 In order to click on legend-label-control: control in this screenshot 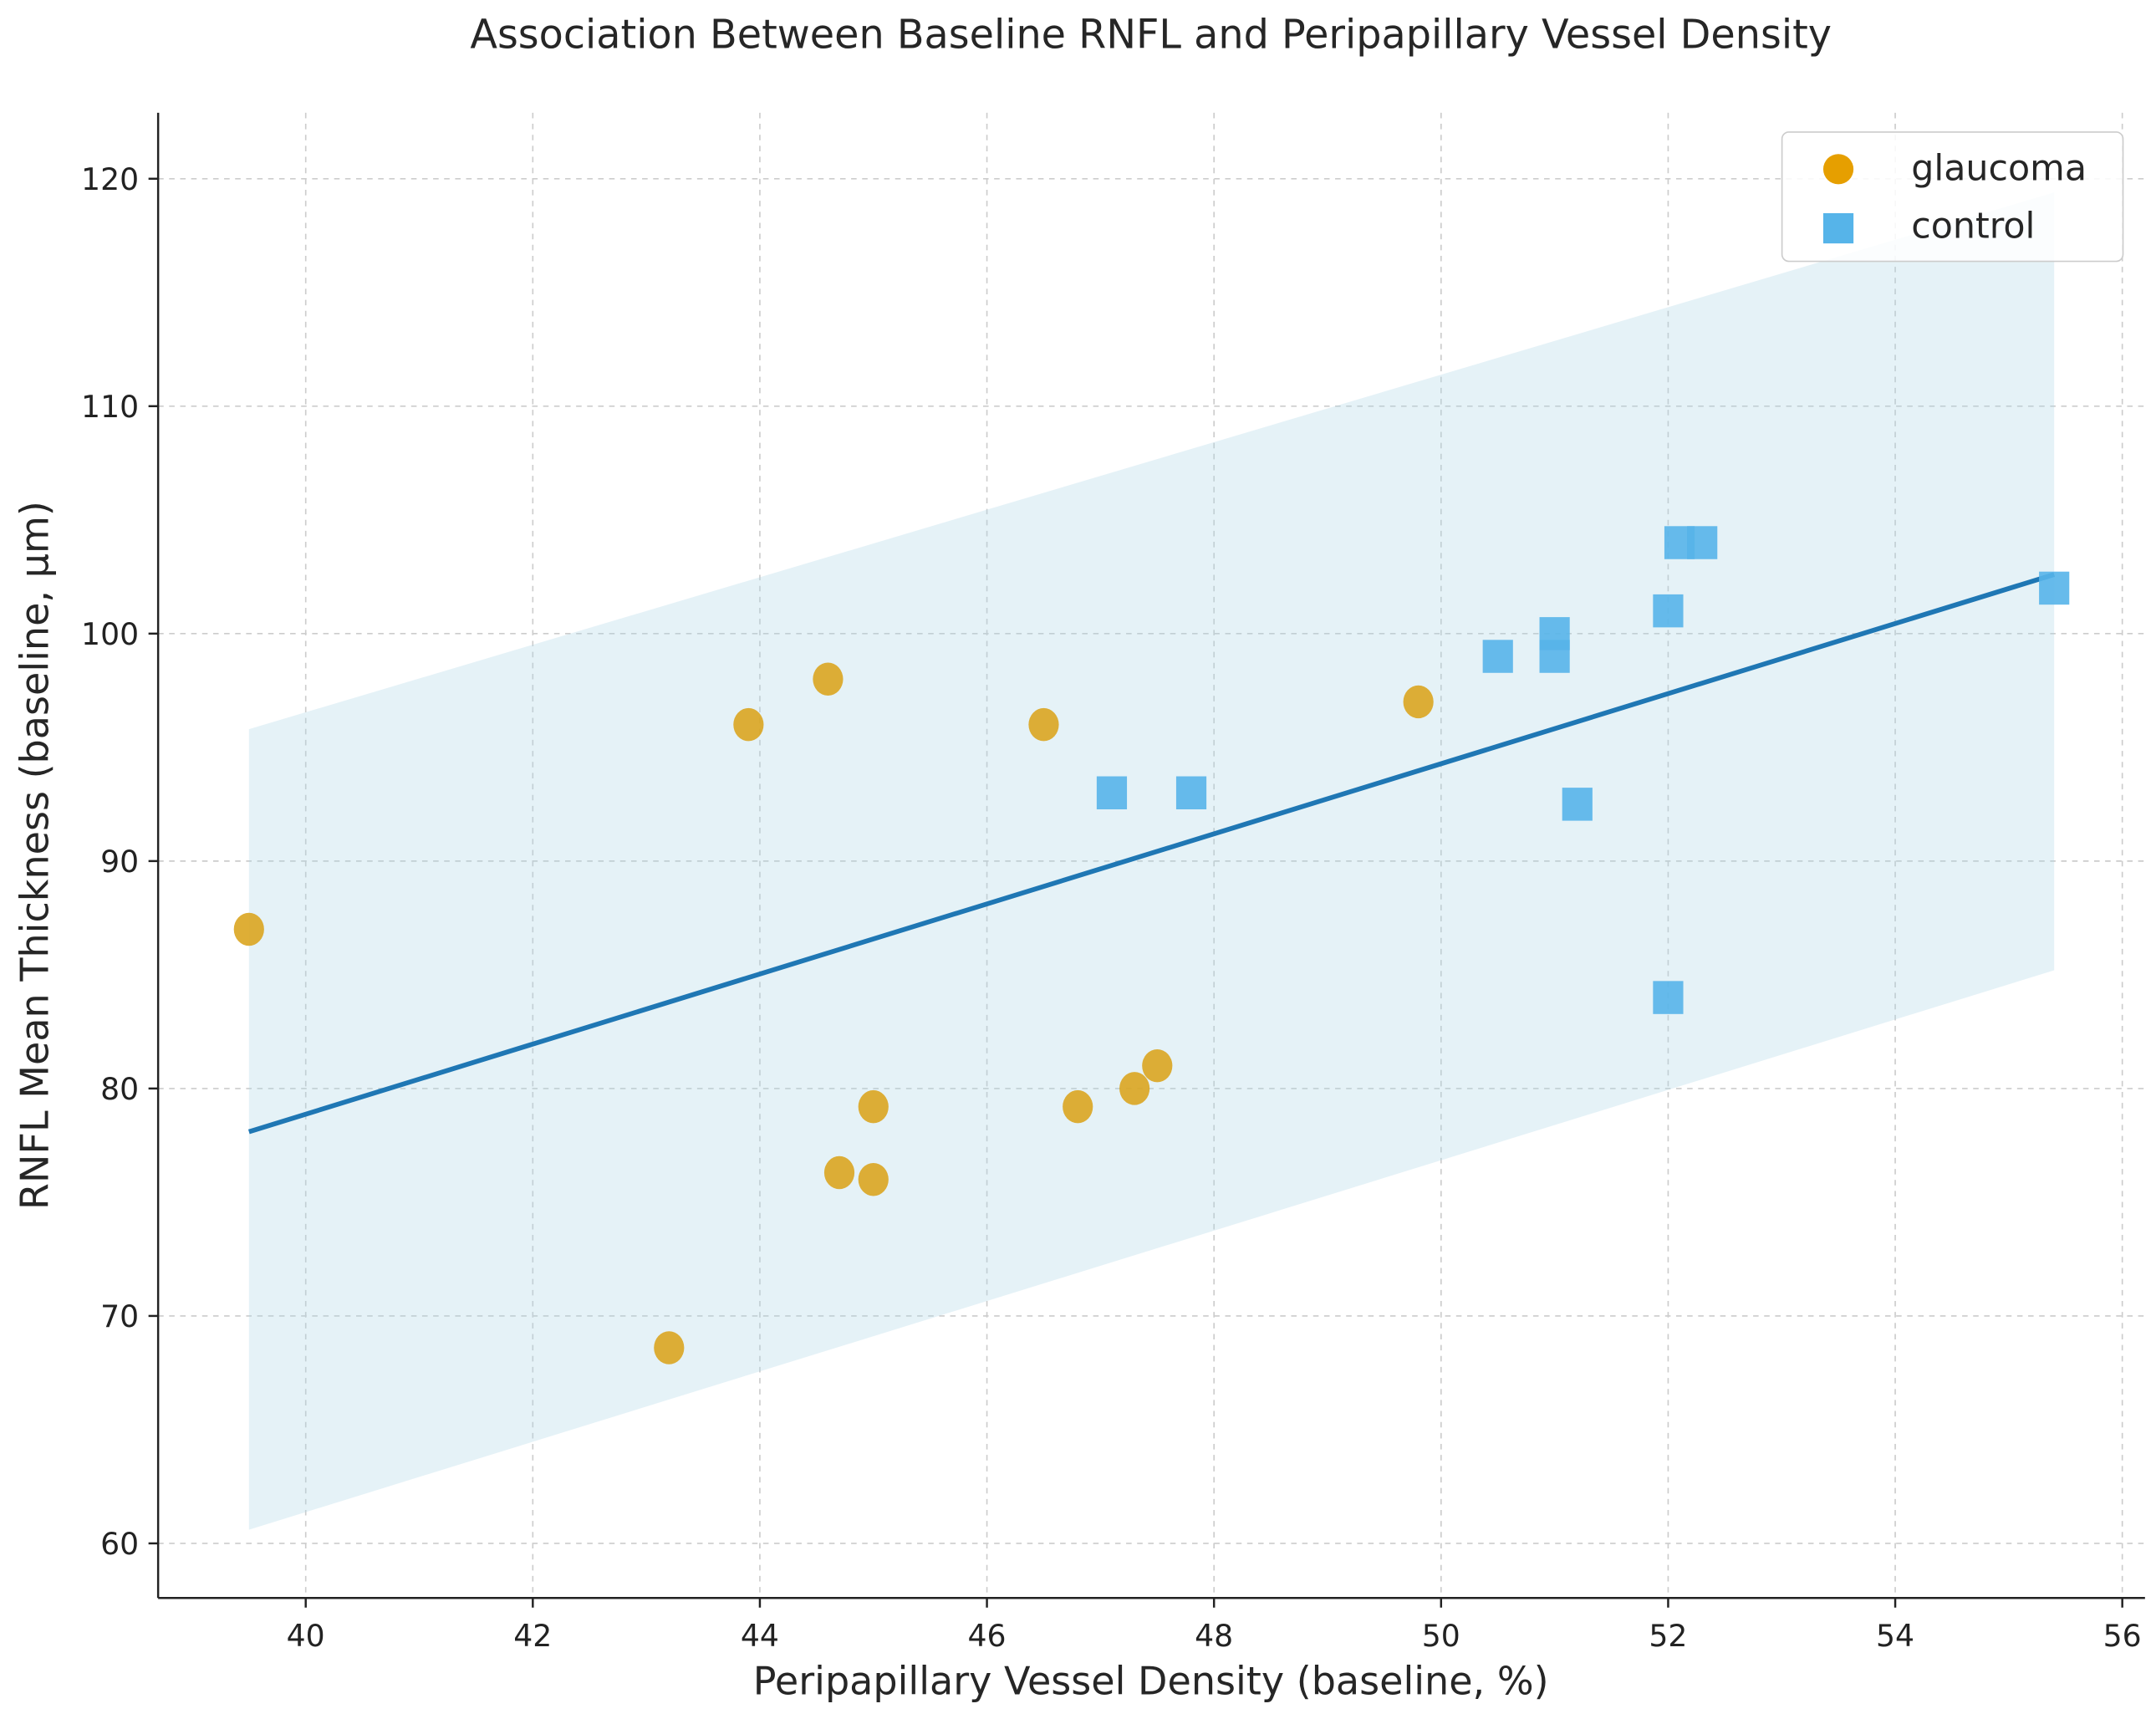, I will do `click(1973, 226)`.